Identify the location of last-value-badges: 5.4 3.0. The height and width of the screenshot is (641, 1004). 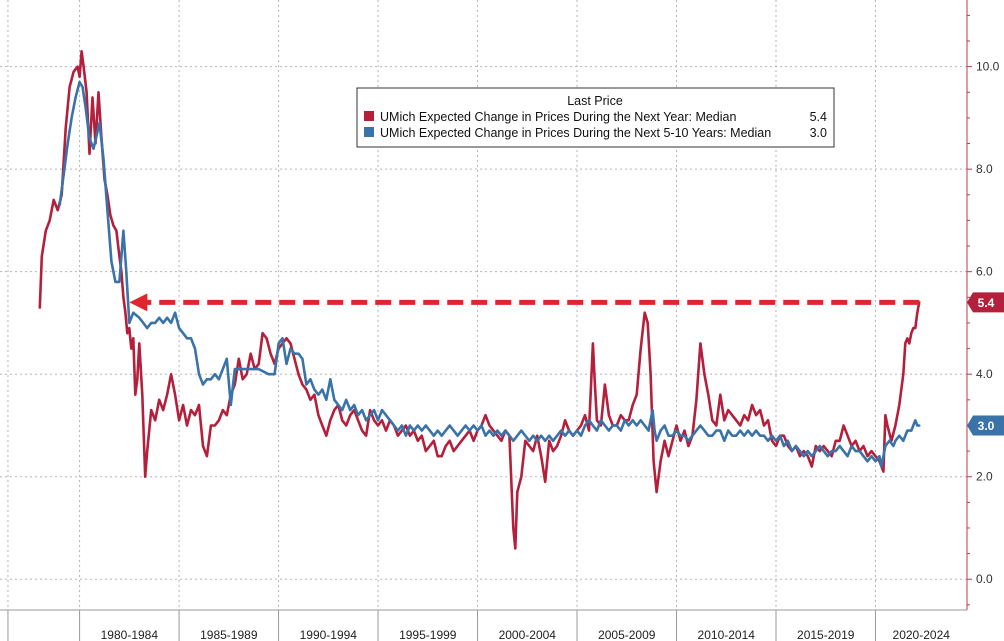
(985, 364).